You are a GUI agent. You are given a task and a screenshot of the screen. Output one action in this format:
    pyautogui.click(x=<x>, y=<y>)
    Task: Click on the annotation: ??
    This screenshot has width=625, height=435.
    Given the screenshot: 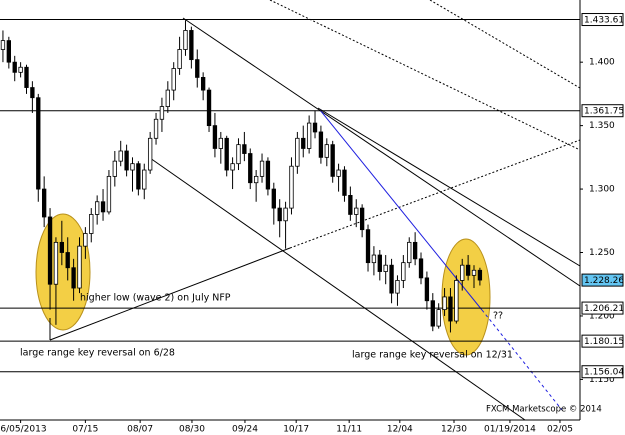 What is the action you would take?
    pyautogui.click(x=498, y=316)
    